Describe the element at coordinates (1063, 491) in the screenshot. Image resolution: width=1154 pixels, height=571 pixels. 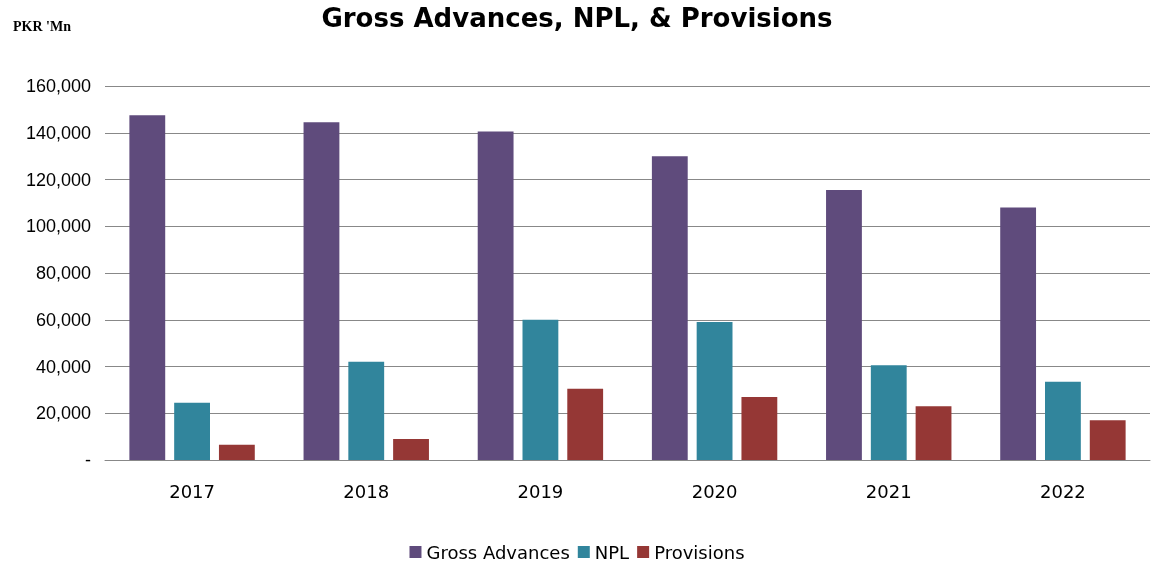
I see `x-tick-label: 2022` at that location.